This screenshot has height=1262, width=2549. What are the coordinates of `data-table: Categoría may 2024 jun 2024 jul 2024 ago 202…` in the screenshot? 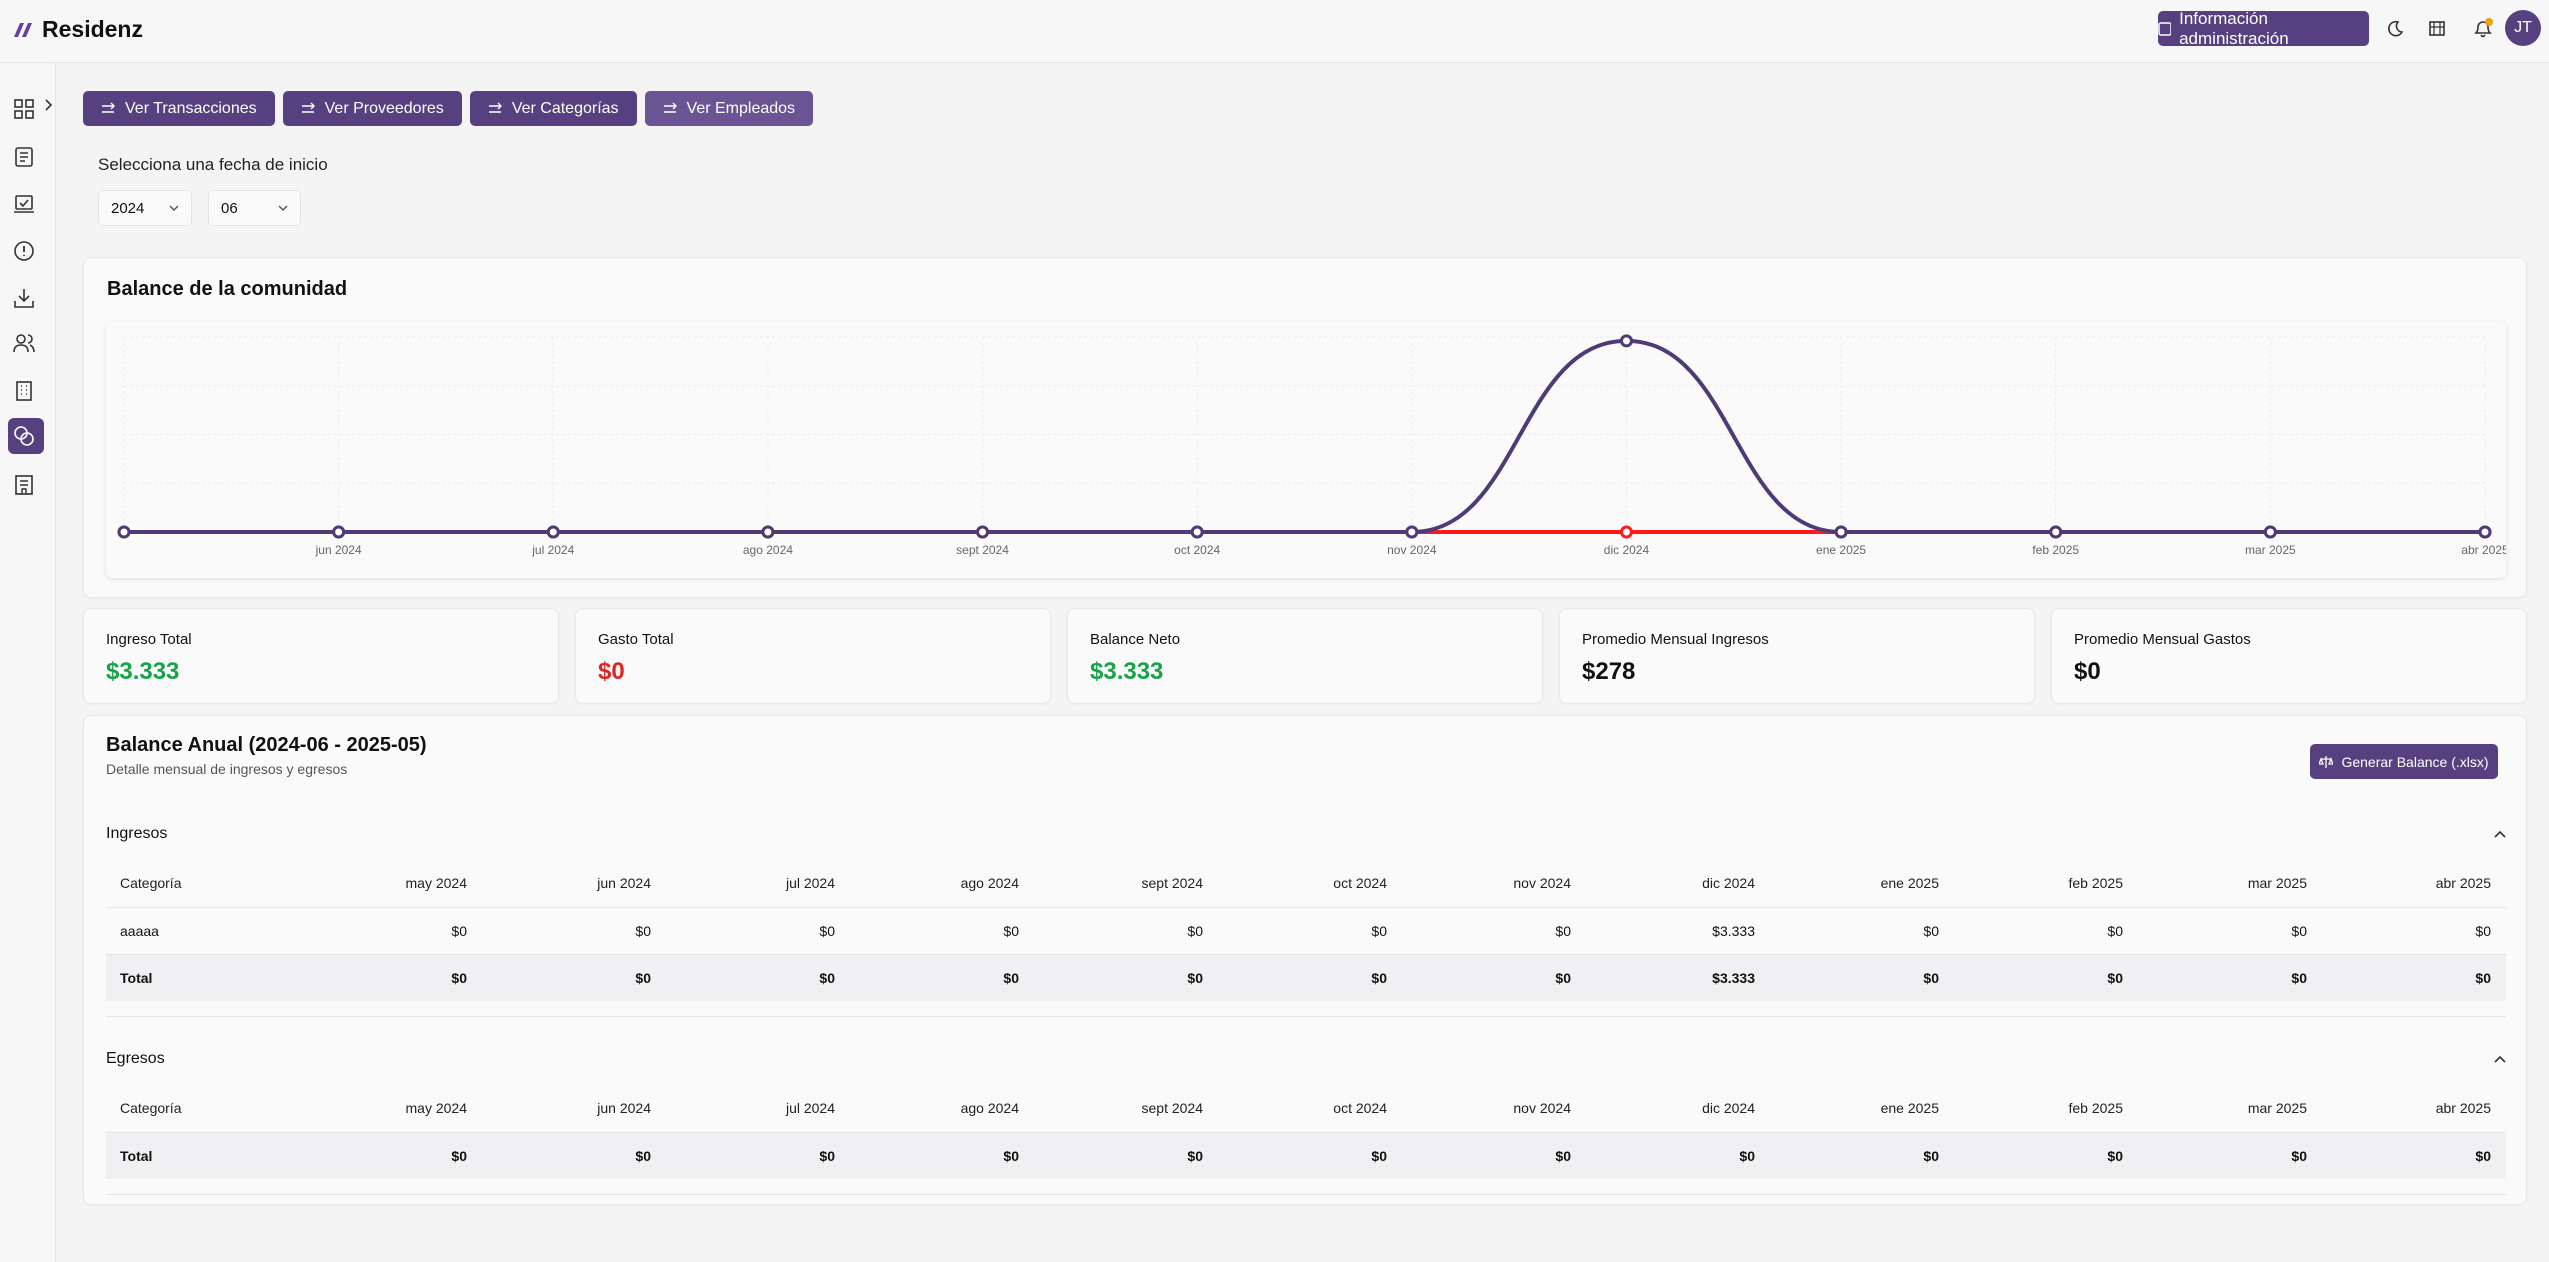 It's located at (1306, 930).